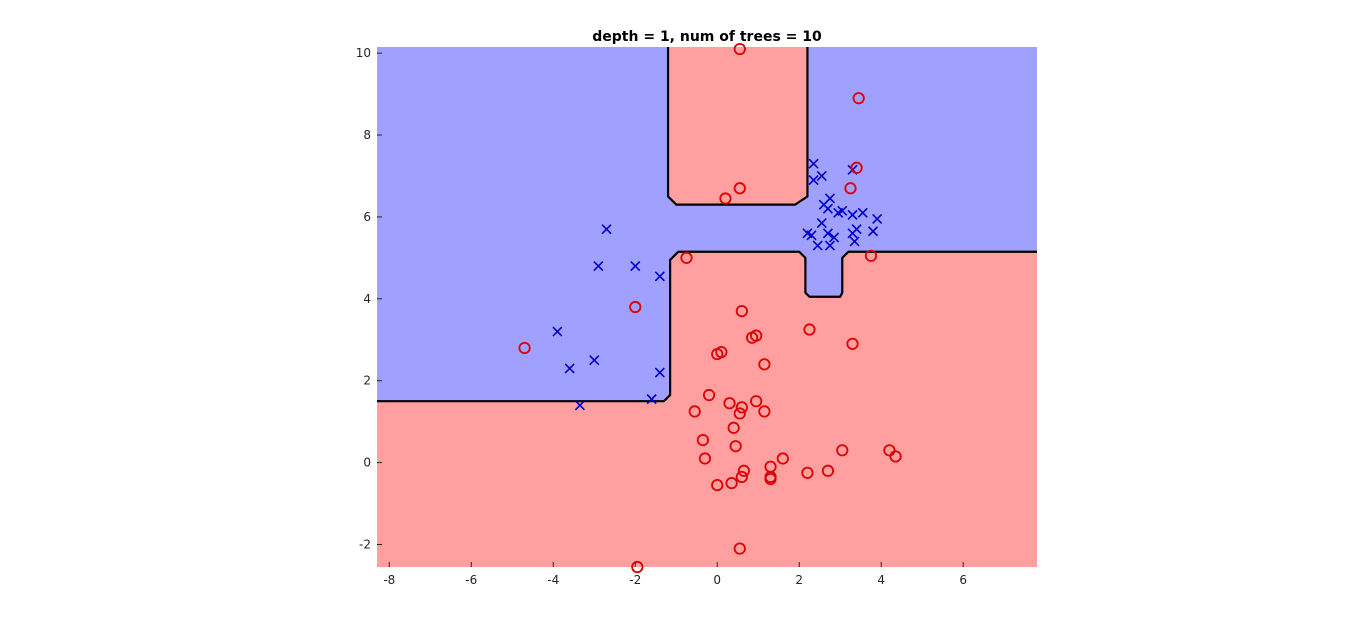 The image size is (1366, 638). What do you see at coordinates (389, 580) in the screenshot?
I see `x-tick-label: -8` at bounding box center [389, 580].